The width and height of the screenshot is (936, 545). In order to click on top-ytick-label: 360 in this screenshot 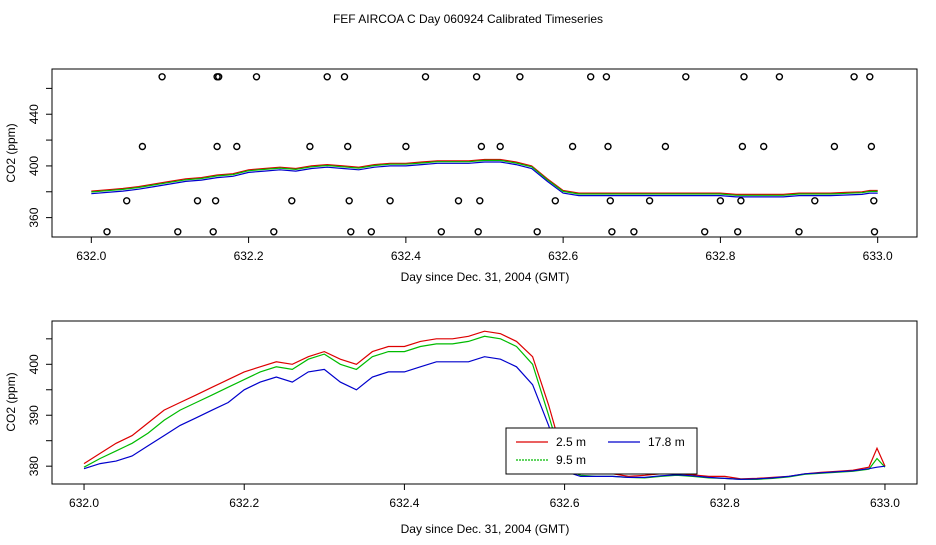, I will do `click(34, 217)`.